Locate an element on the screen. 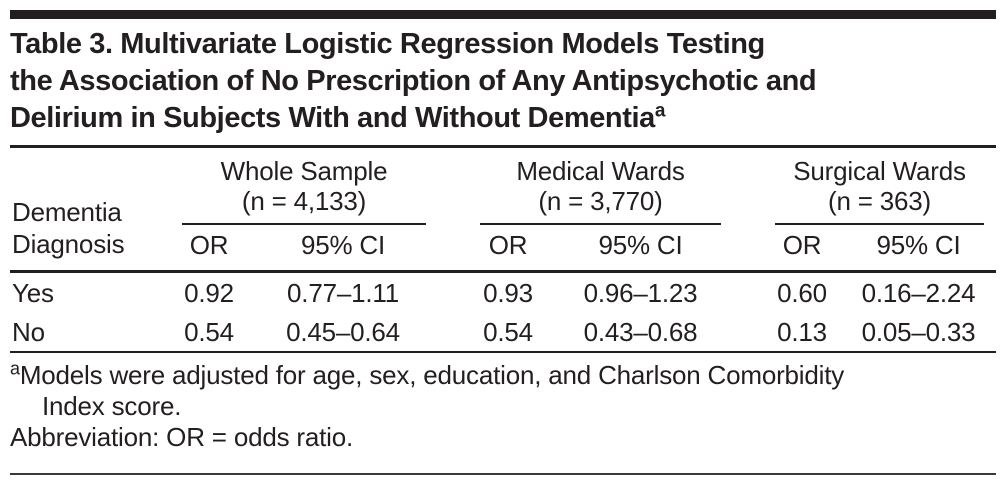 Image resolution: width=1006 pixels, height=491 pixels. row-label-no: No is located at coordinates (90, 332).